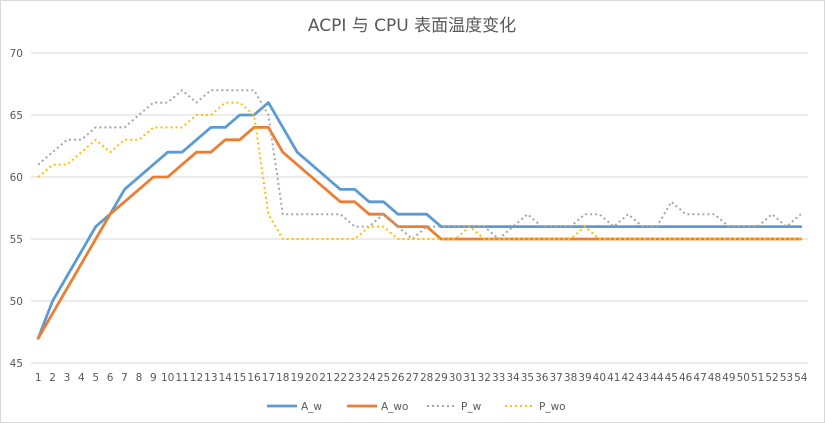 The height and width of the screenshot is (423, 825). Describe the element at coordinates (455, 378) in the screenshot. I see `x-tick-label: 30` at that location.